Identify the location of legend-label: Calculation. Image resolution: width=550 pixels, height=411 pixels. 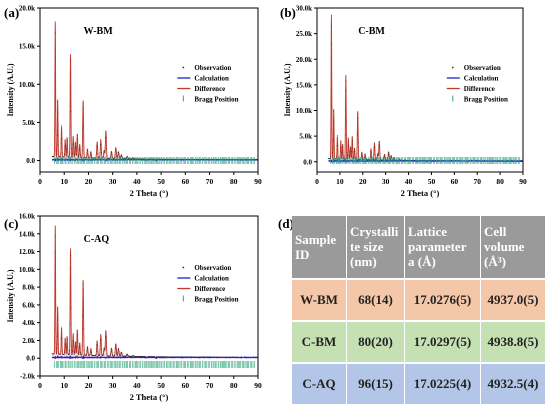
(211, 279).